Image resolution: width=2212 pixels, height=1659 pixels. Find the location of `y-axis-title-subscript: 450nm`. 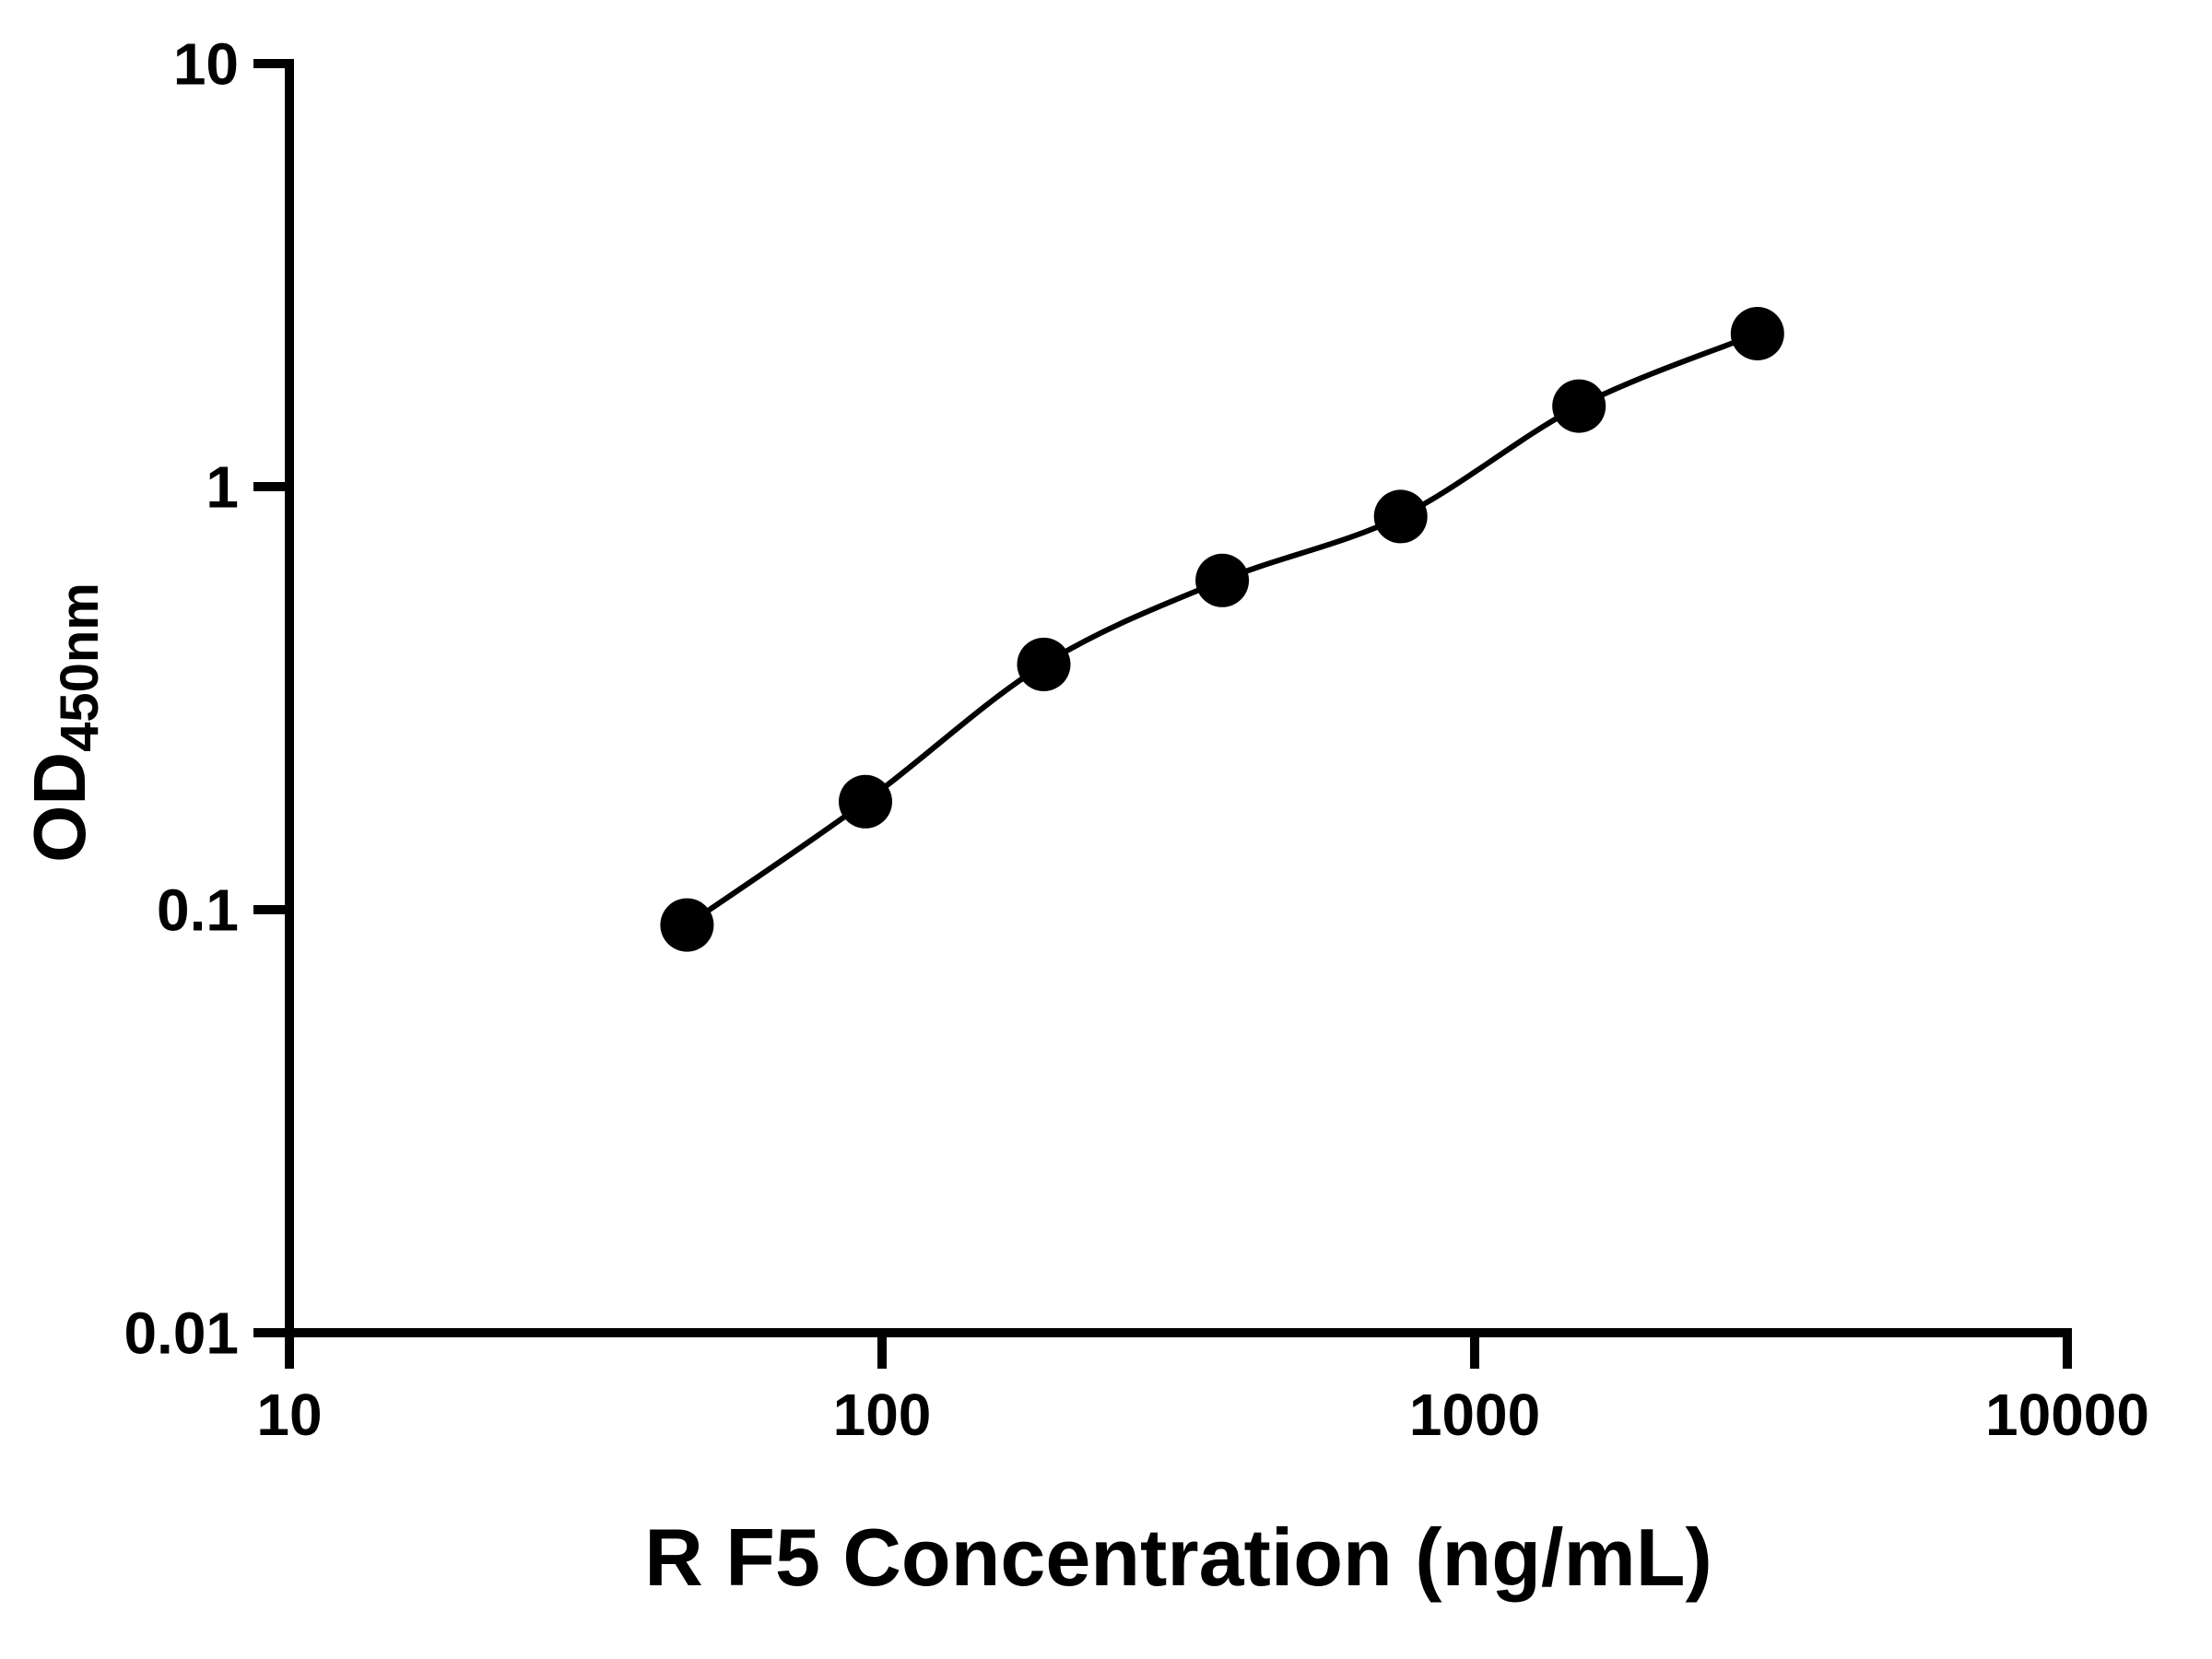

y-axis-title-subscript: 450nm is located at coordinates (80, 667).